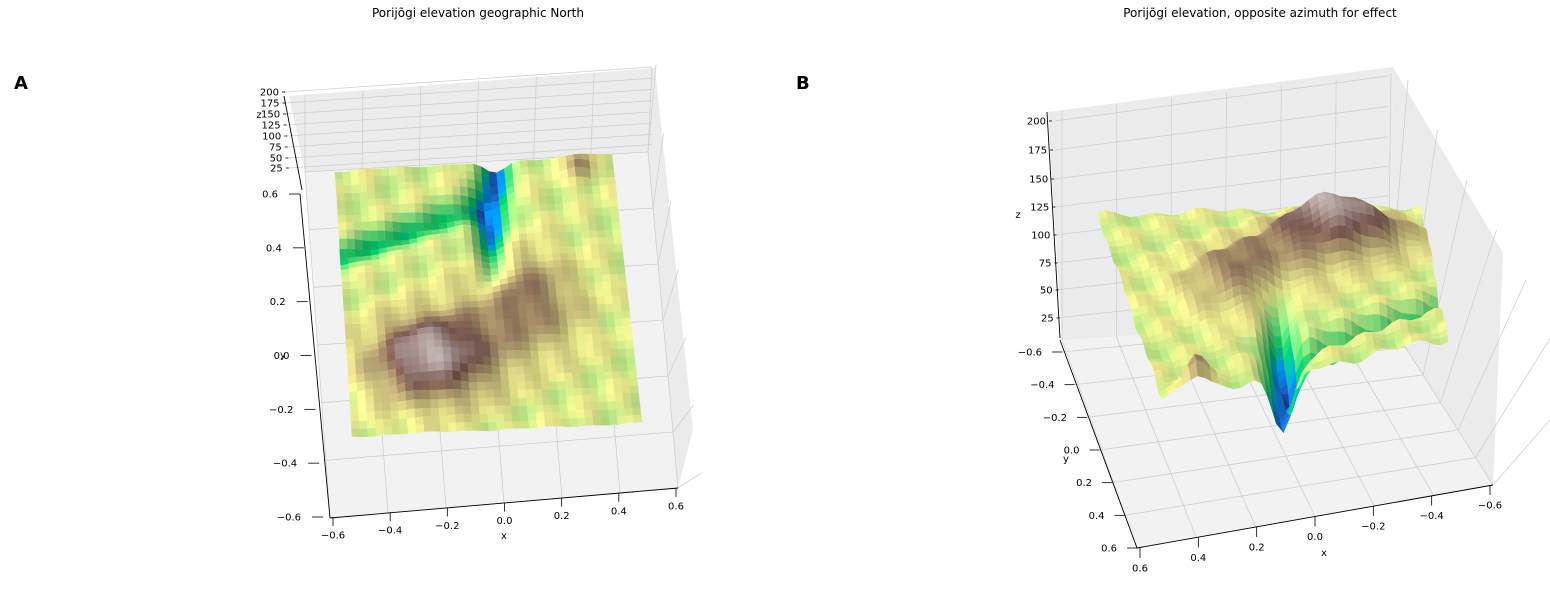  Describe the element at coordinates (1084, 483) in the screenshot. I see `y-tick-label: 0.2` at that location.